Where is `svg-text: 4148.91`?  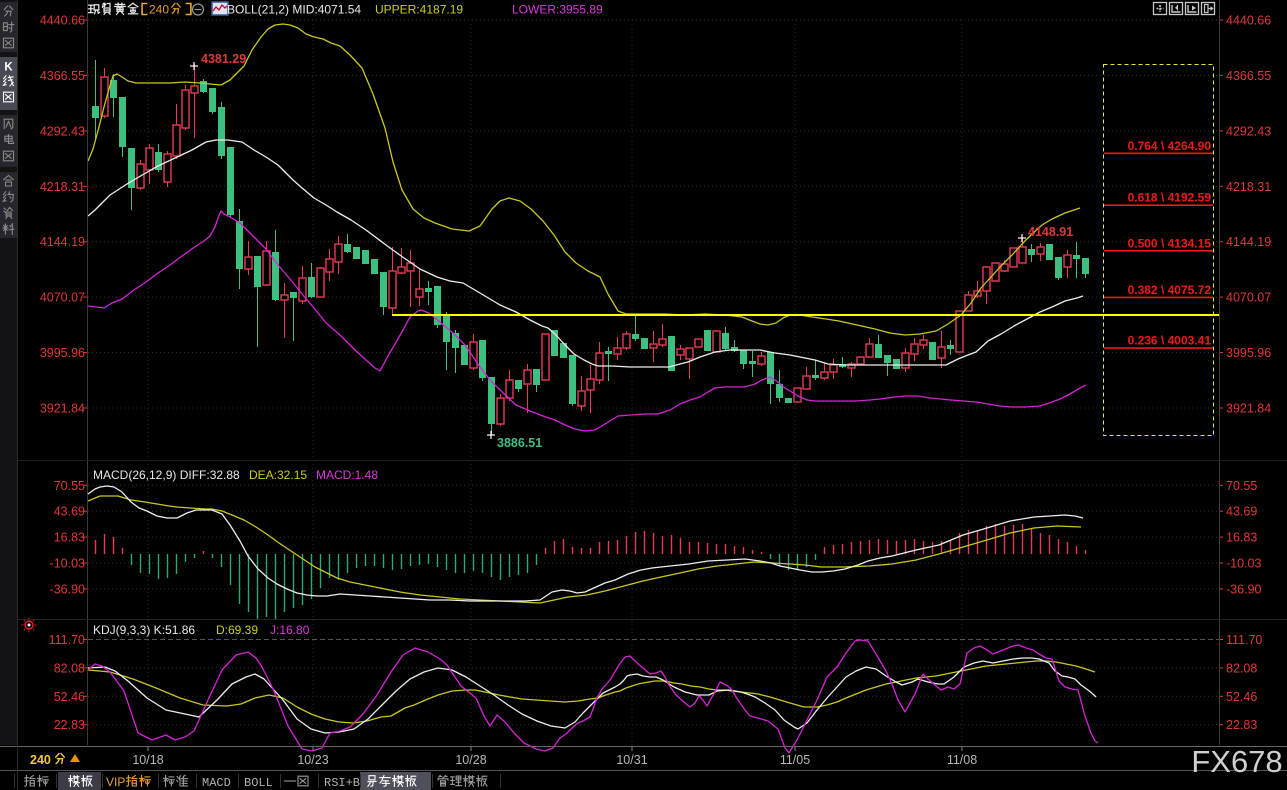
svg-text: 4148.91 is located at coordinates (1050, 232).